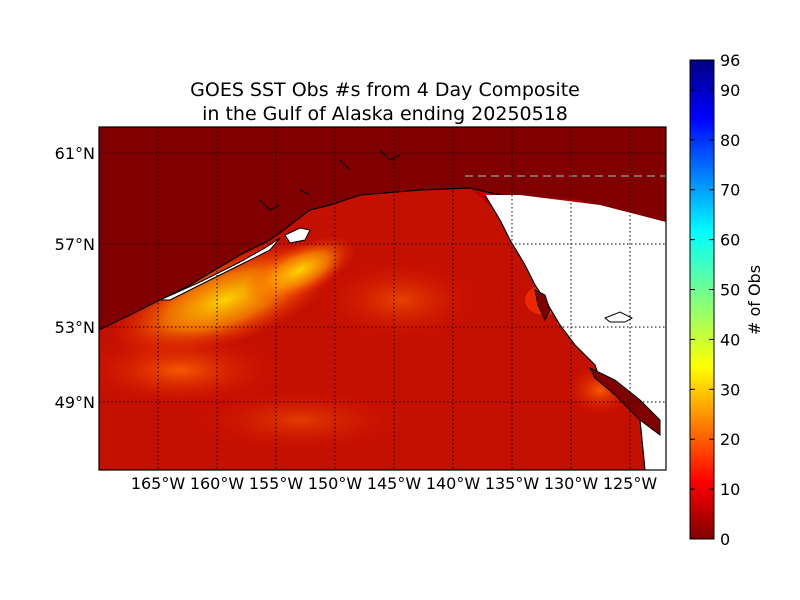 This screenshot has width=800, height=600. Describe the element at coordinates (730, 439) in the screenshot. I see `colorbar-tick-label: 20` at that location.